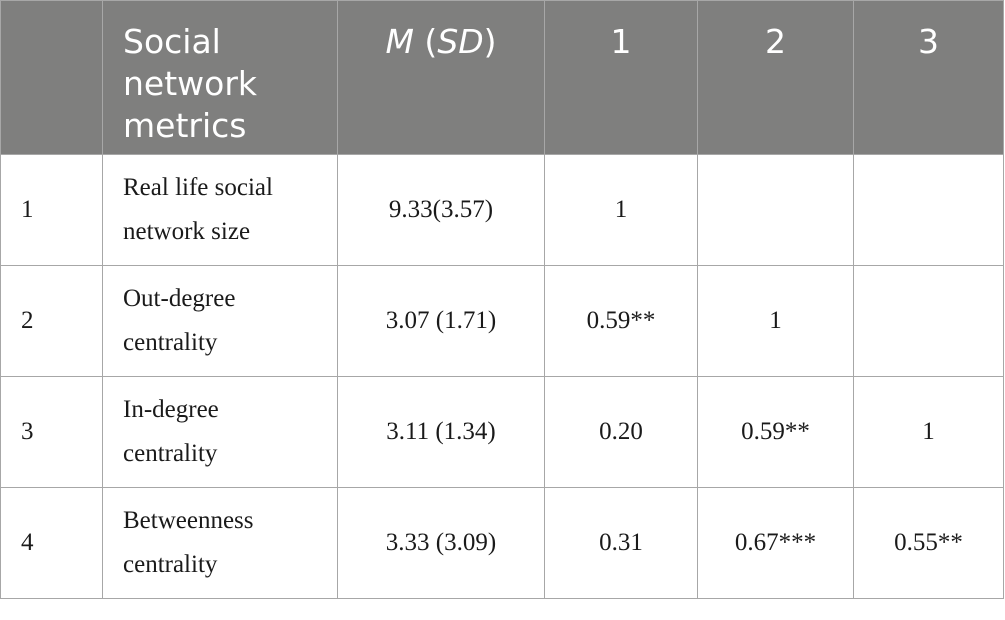 The width and height of the screenshot is (1005, 620). Describe the element at coordinates (441, 210) in the screenshot. I see `row-mean-sd: 9.33(3.57)` at that location.